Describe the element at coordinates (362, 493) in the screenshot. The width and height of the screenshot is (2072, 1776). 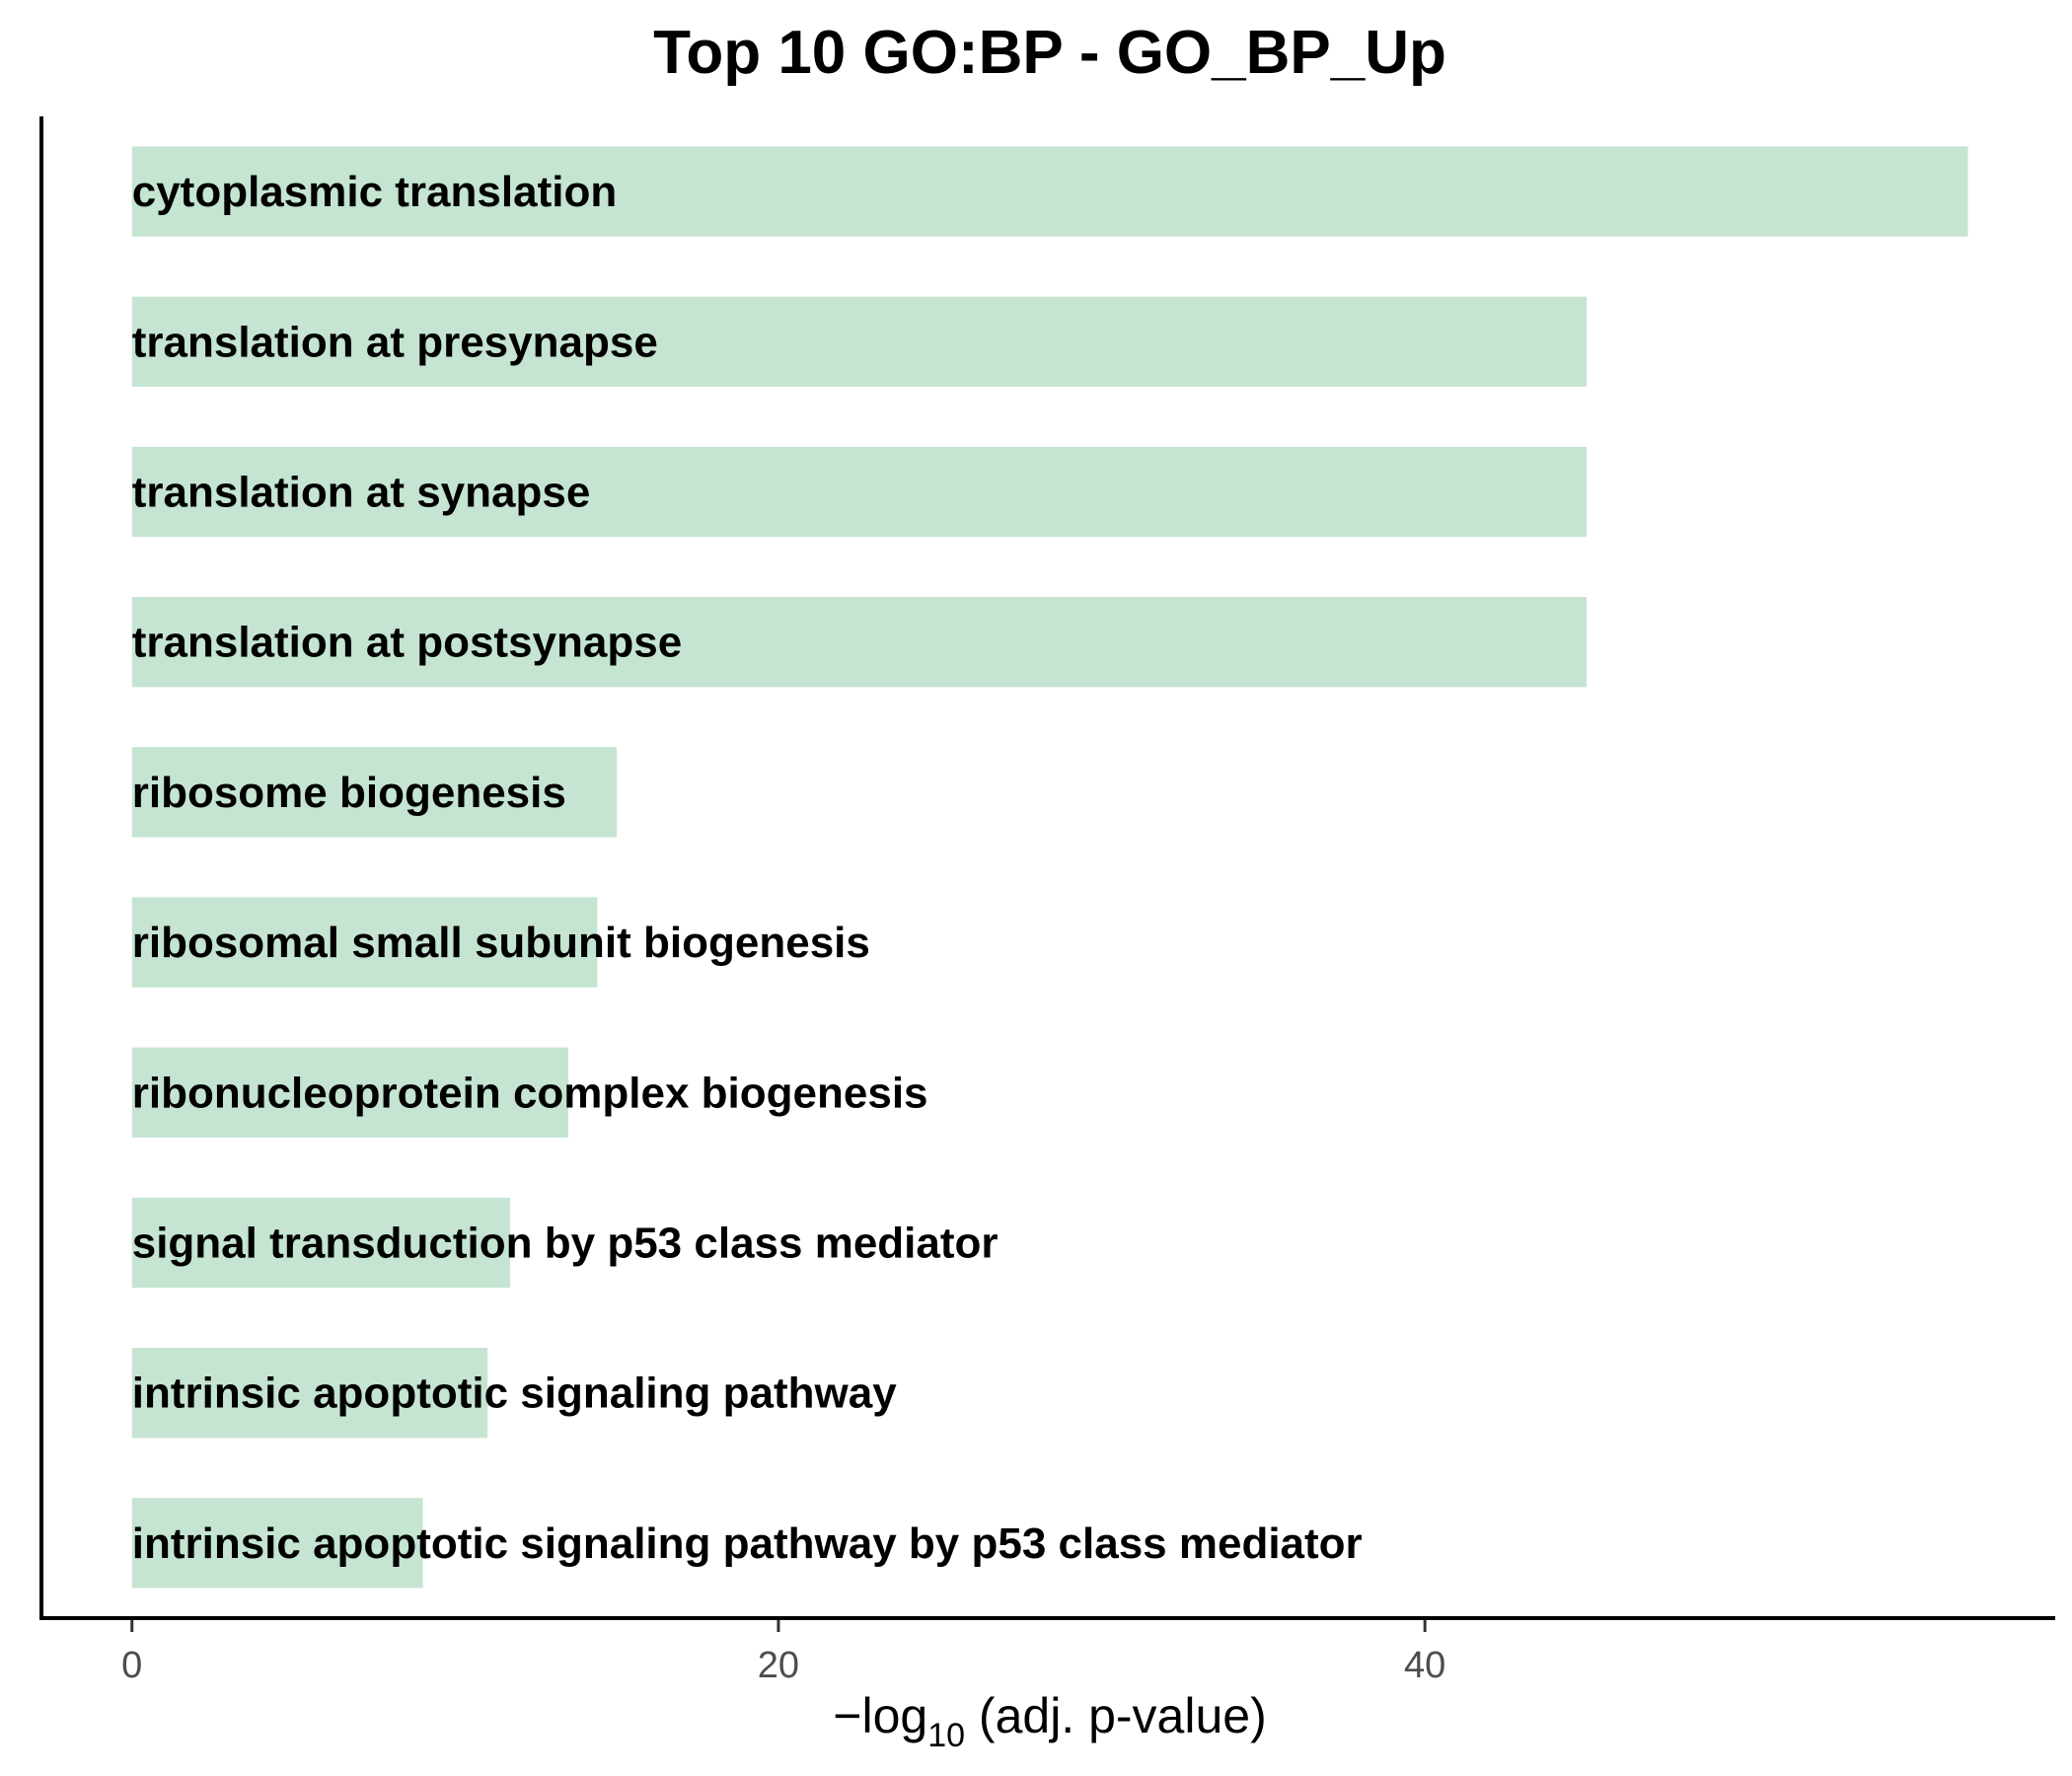
I see `bar-label: translation at synapse` at that location.